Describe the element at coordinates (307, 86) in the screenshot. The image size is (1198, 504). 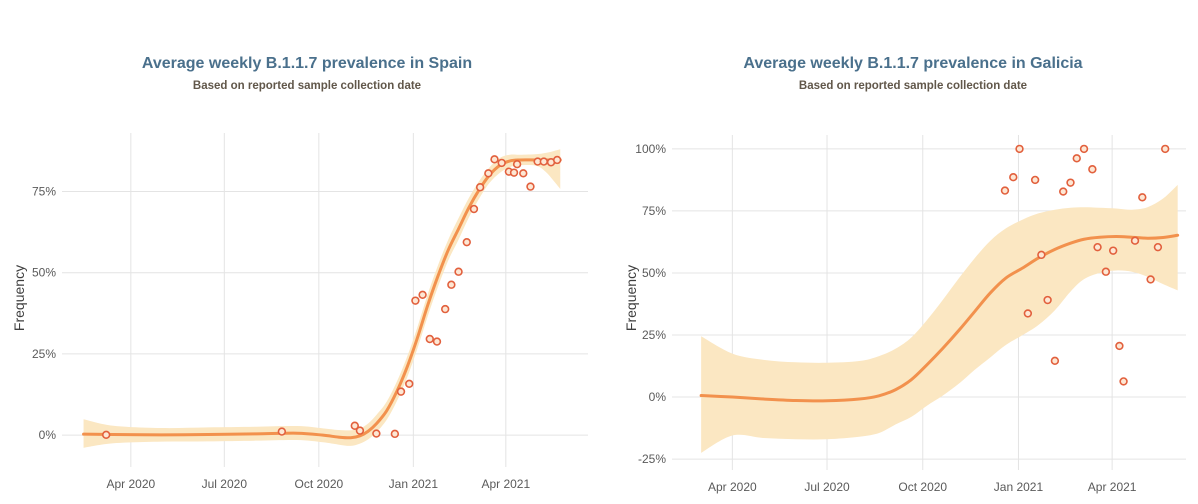
I see `spain-chart-subtitle: Based on reported sample collection date` at that location.